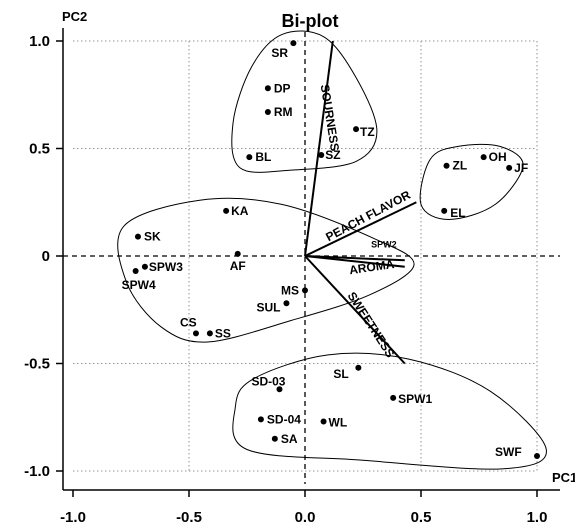 The height and width of the screenshot is (528, 575). What do you see at coordinates (268, 381) in the screenshot?
I see `point-label: SD-03` at bounding box center [268, 381].